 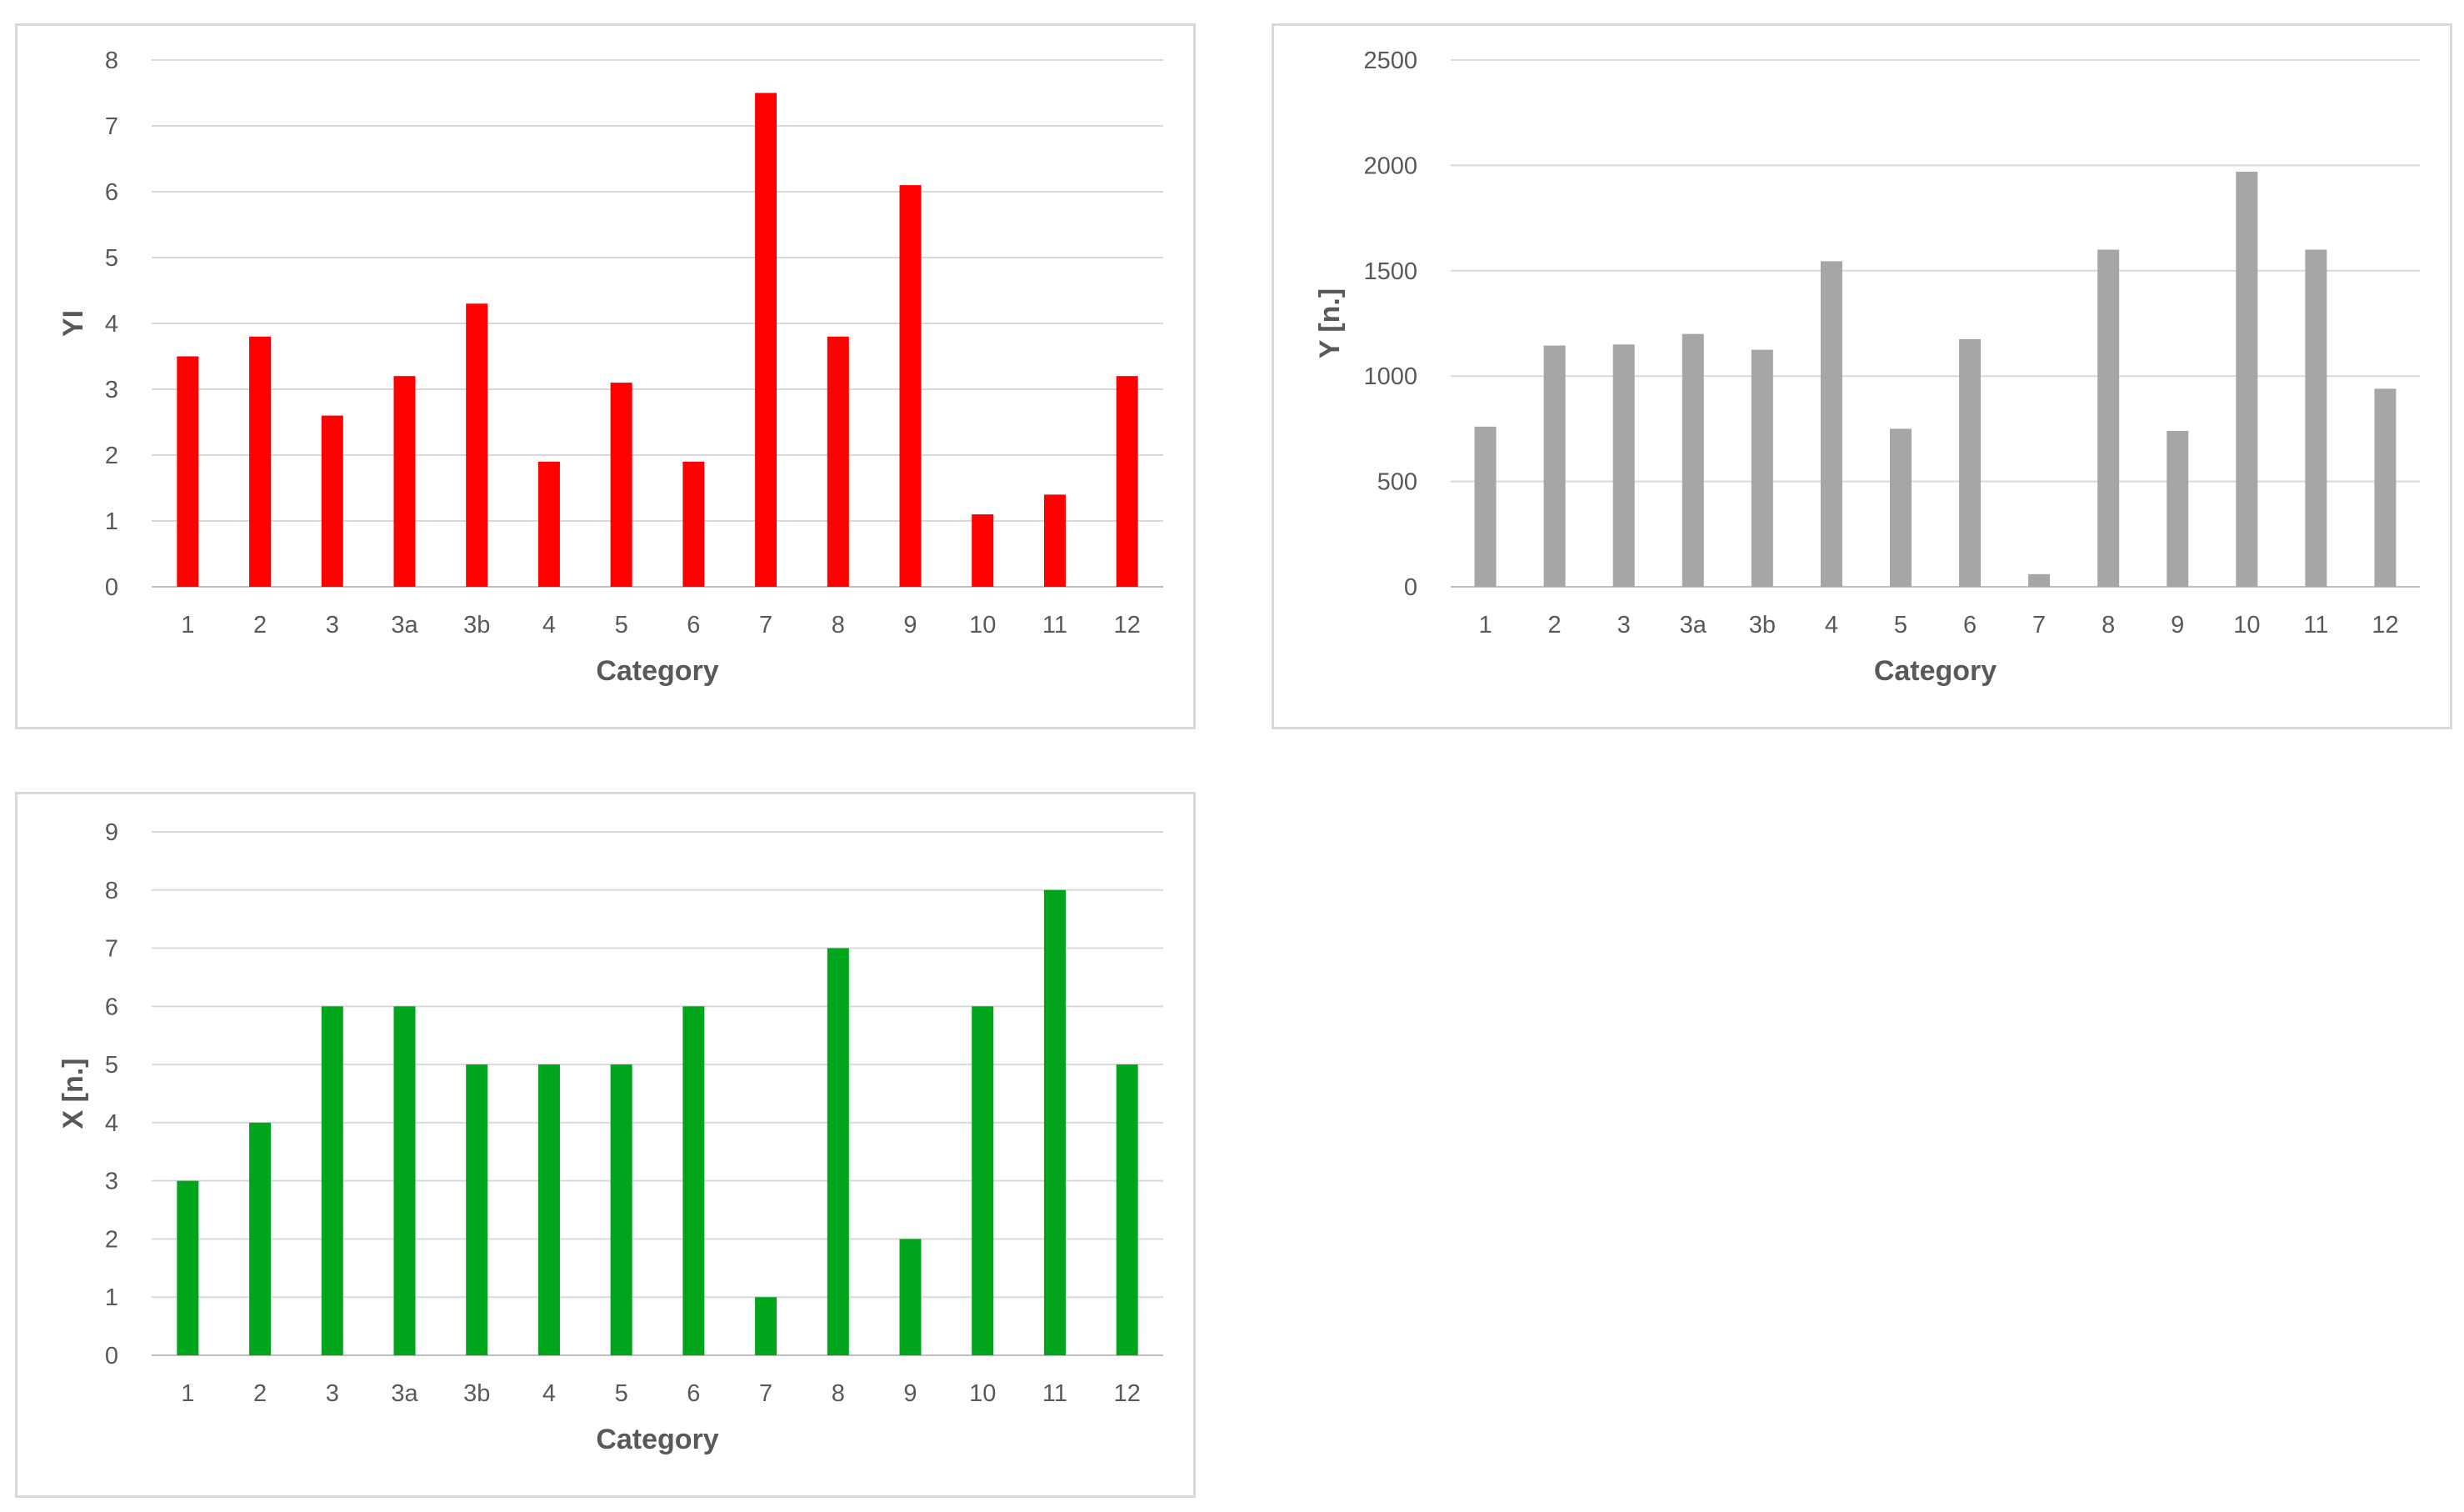 I want to click on bar-yi-3a, so click(x=404, y=481).